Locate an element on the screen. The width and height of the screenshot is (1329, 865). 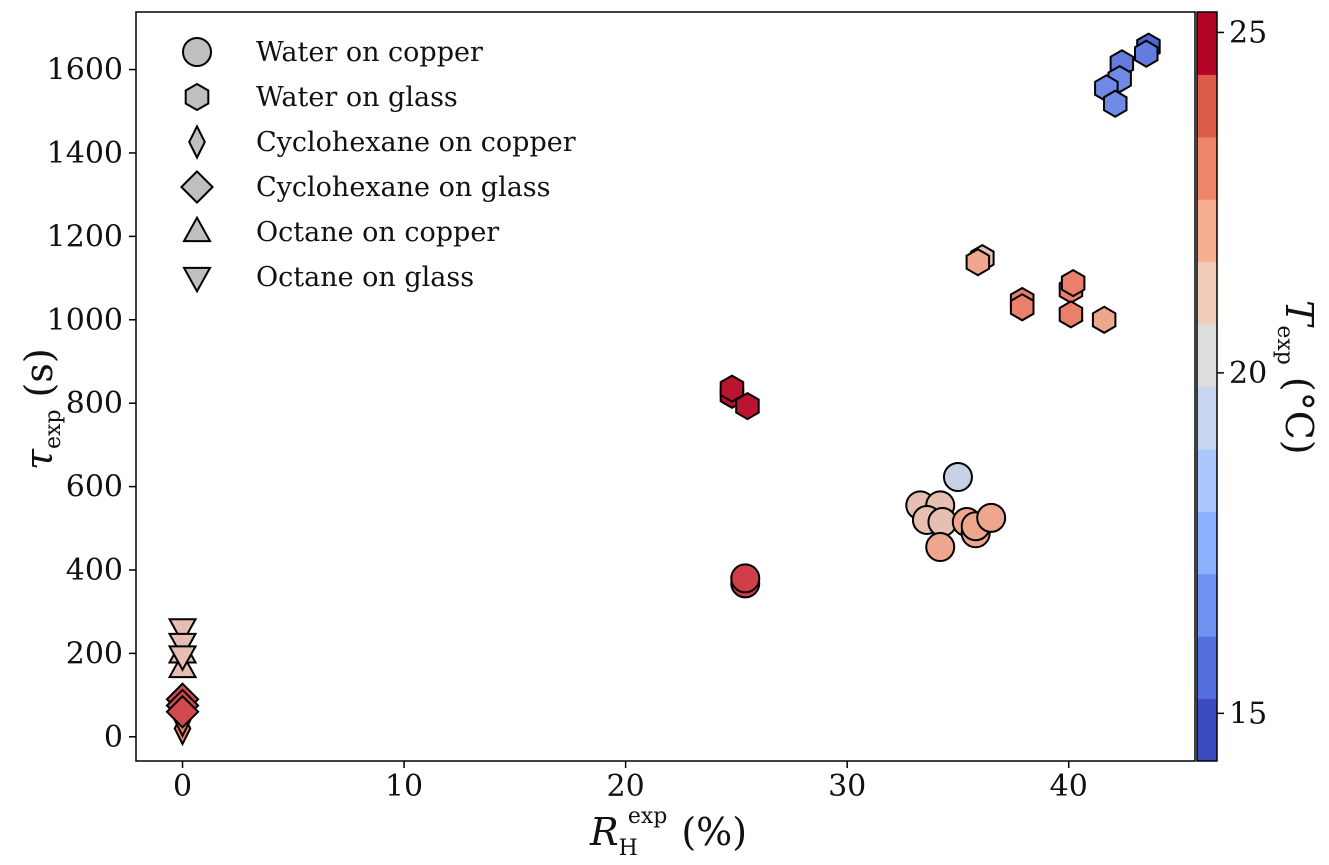
y-tick-label: 1200 is located at coordinates (85, 236).